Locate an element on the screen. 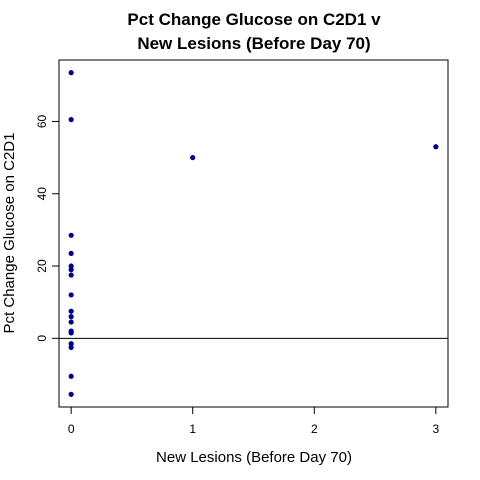  x-tick-label: 0 is located at coordinates (71, 429).